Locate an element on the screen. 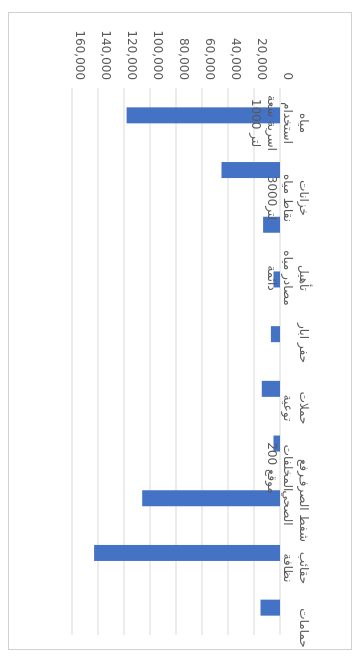  category-label: مياهاستخداماسرية سعة1000 لتر is located at coordinates (279, 123).